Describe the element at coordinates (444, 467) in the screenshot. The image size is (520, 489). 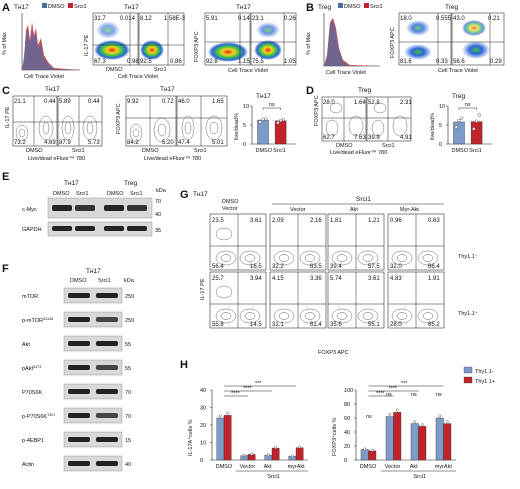
I see `bar-h2-cat-3: myrAkt` at that location.